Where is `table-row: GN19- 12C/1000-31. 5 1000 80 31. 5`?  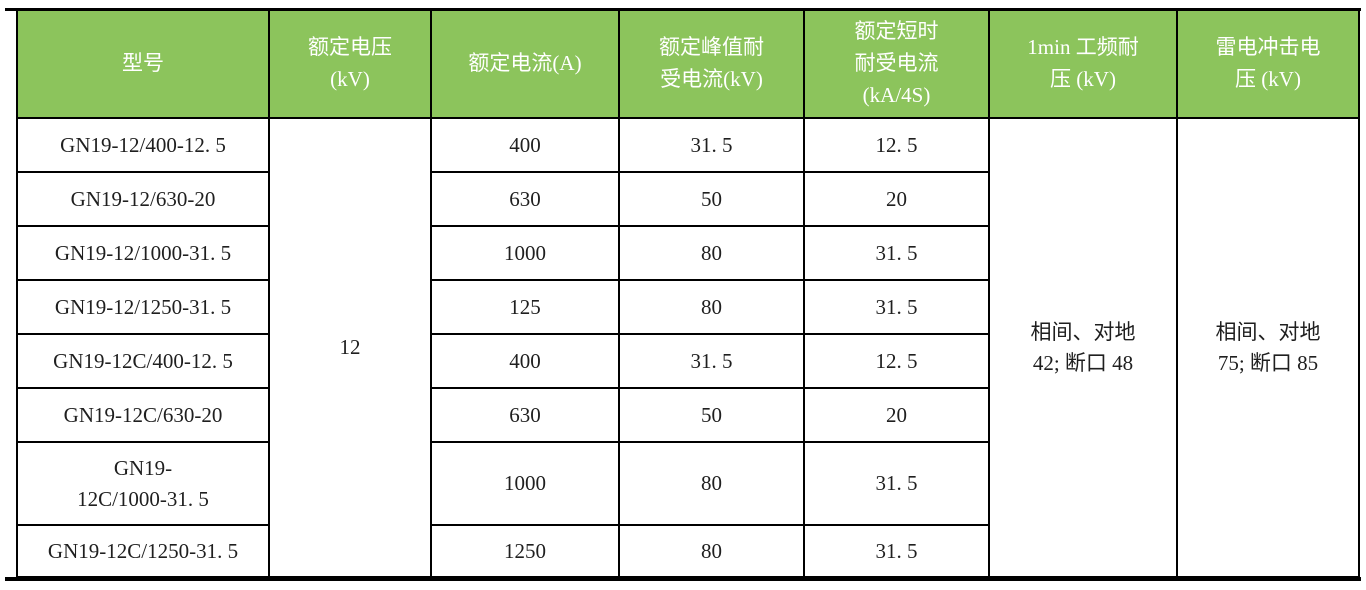 table-row: GN19- 12C/1000-31. 5 1000 80 31. 5 is located at coordinates (687, 483).